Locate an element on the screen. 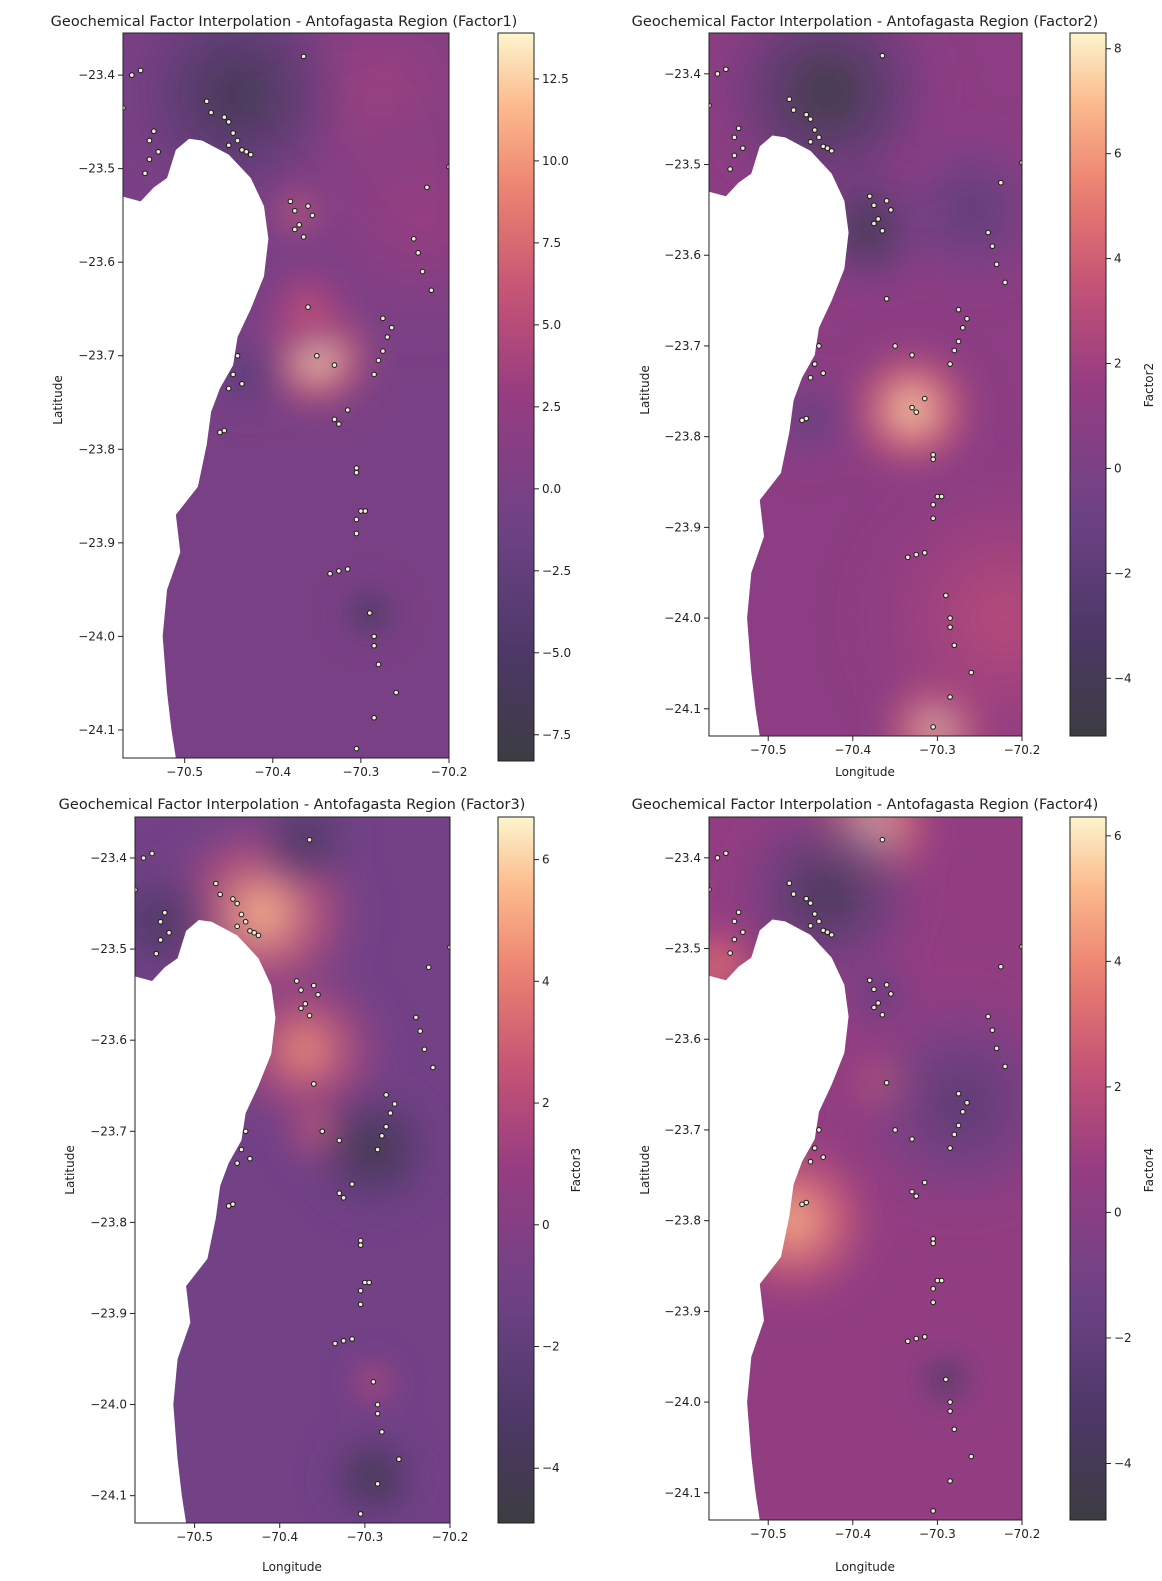 The height and width of the screenshot is (1581, 1162). colorbar-tick-label: 2.5 is located at coordinates (551, 407).